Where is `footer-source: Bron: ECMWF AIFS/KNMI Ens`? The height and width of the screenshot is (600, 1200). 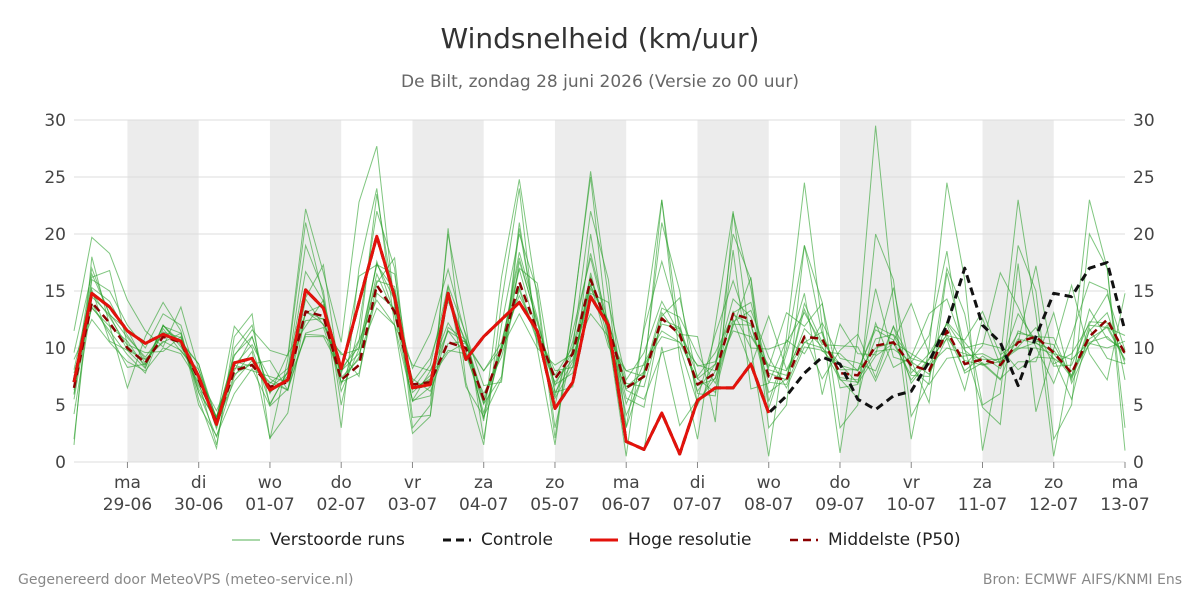 footer-source: Bron: ECMWF AIFS/KNMI Ens is located at coordinates (1082, 580).